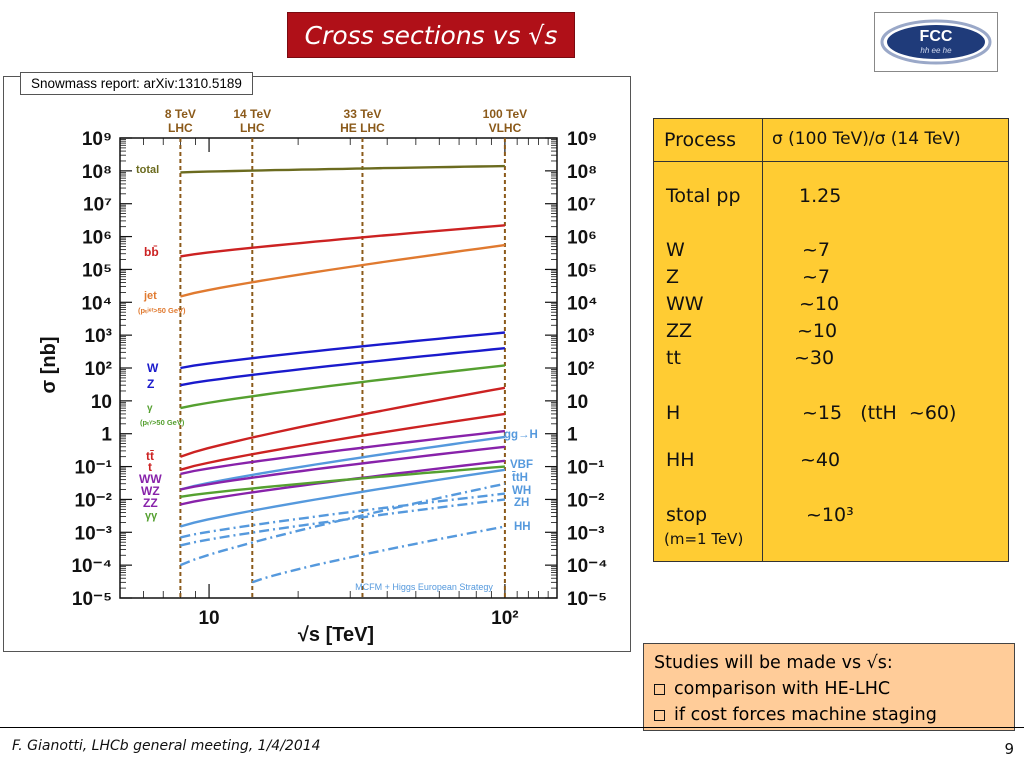  Describe the element at coordinates (581, 205) in the screenshot. I see `y-tick-label-right: 10⁷` at that location.